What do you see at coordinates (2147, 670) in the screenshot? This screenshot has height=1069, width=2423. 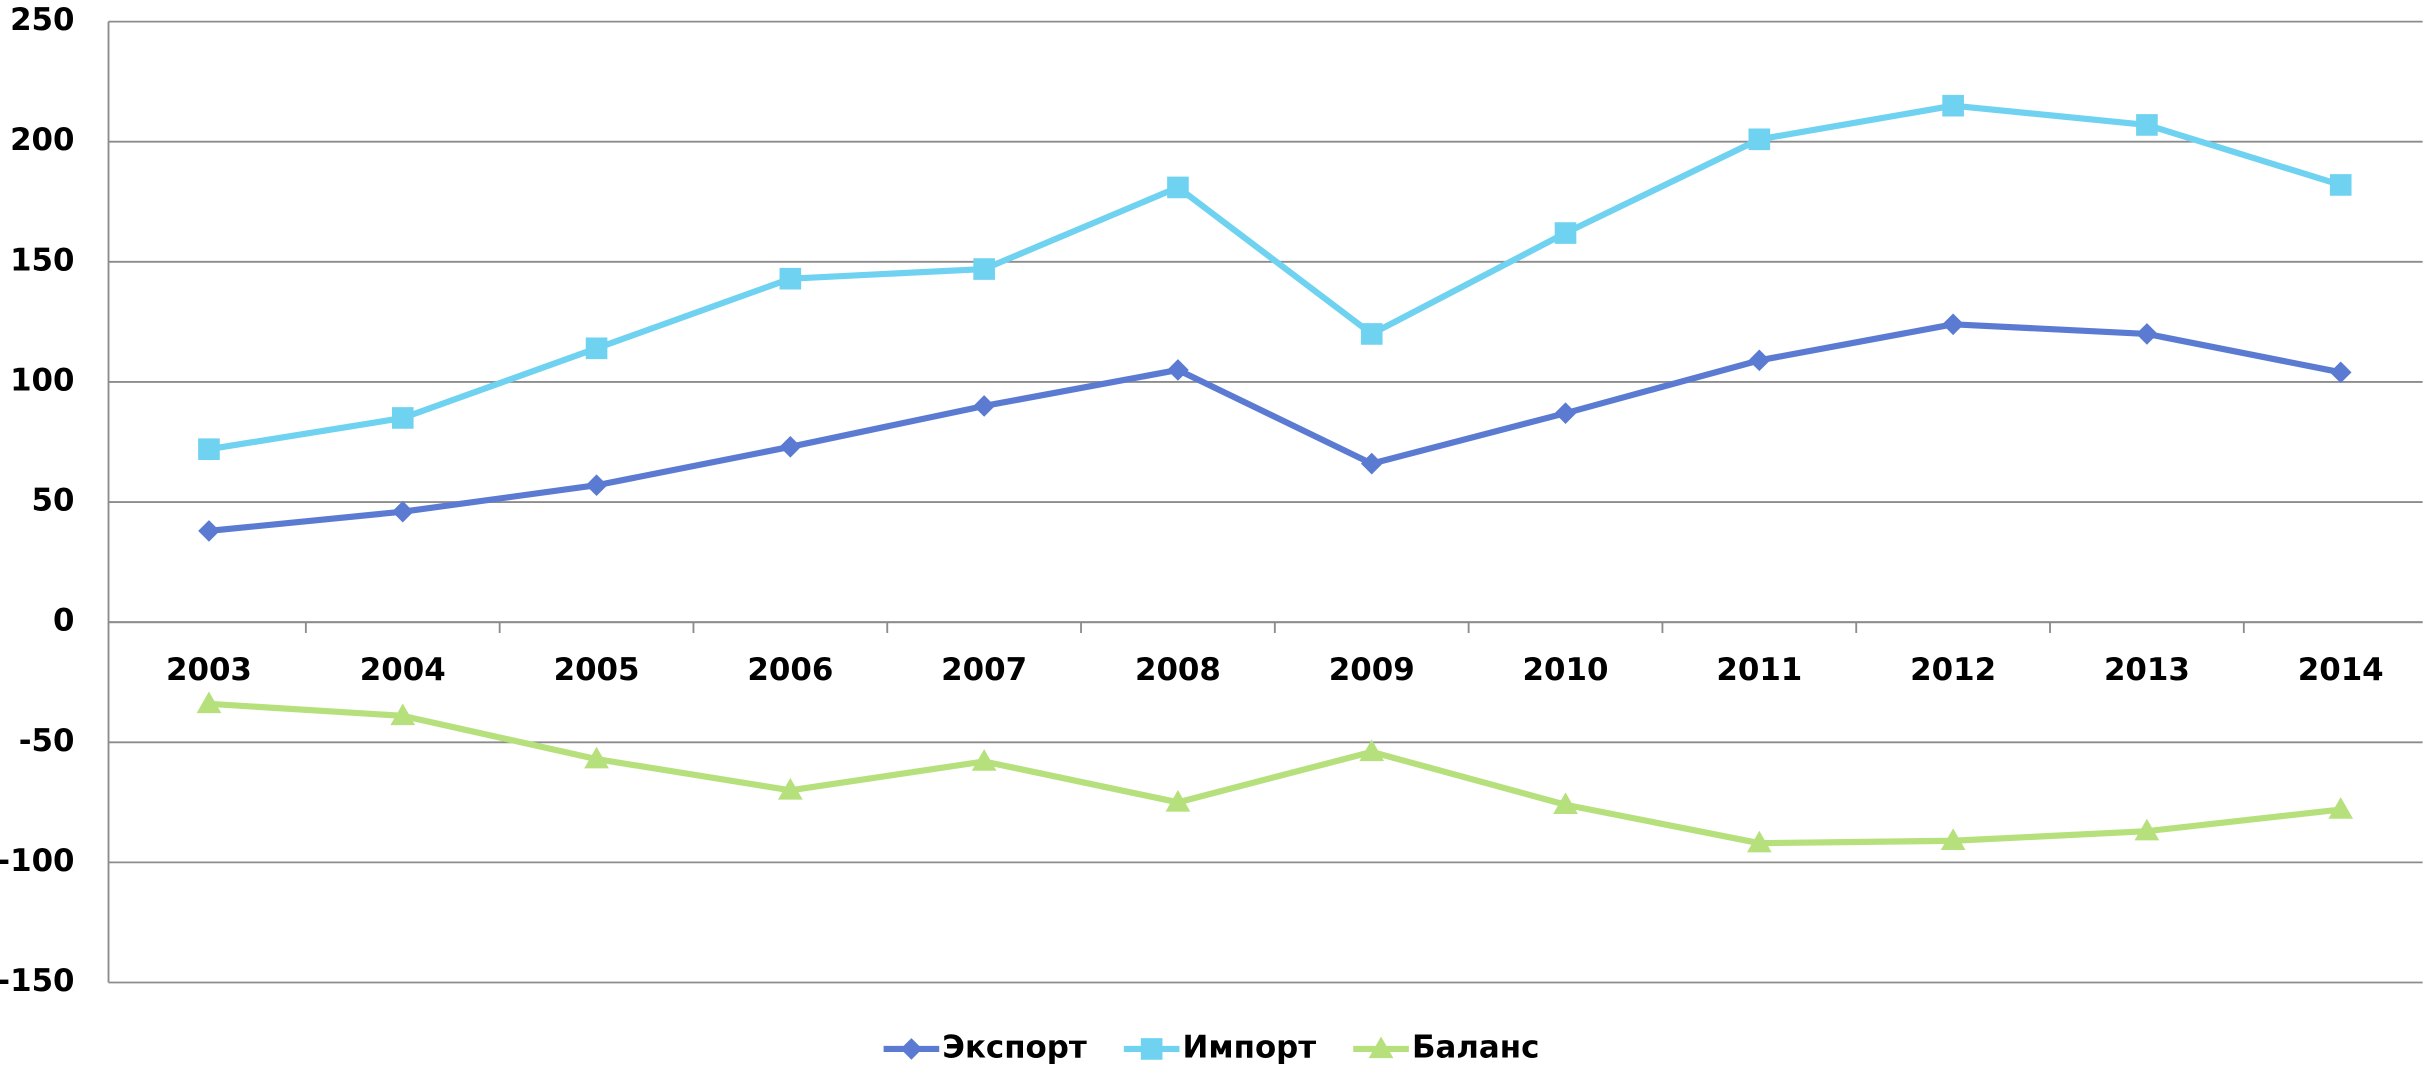 I see `x-tick-label: 2013` at bounding box center [2147, 670].